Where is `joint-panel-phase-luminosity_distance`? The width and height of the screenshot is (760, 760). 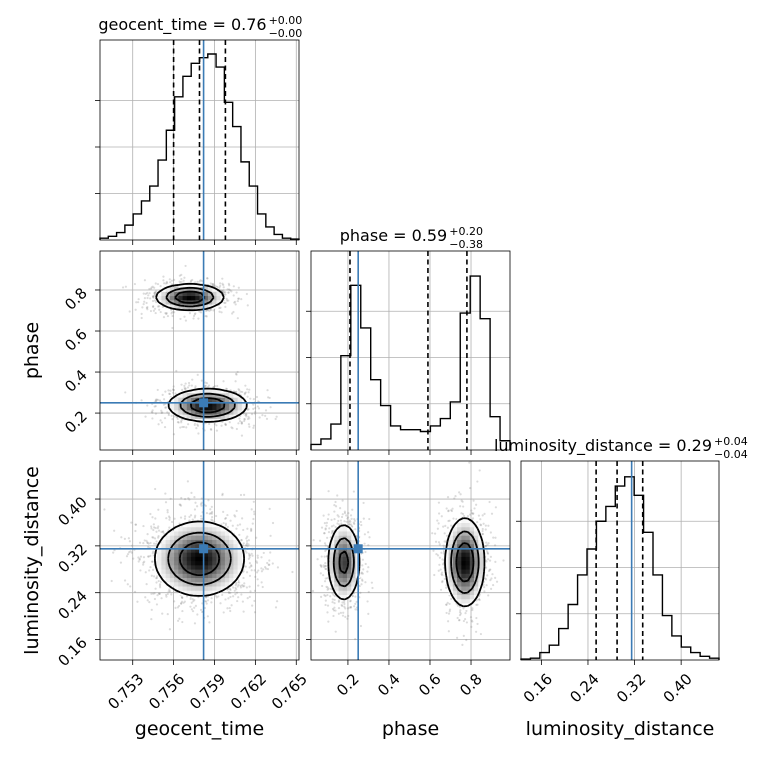 joint-panel-phase-luminosity_distance is located at coordinates (408, 562).